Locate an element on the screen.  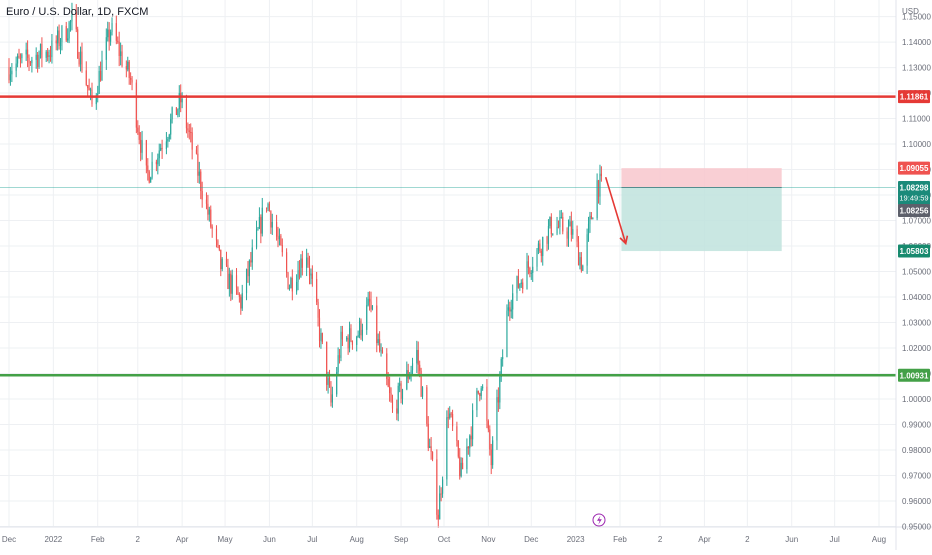
resistance-price-tag: 1.11861 is located at coordinates (914, 97).